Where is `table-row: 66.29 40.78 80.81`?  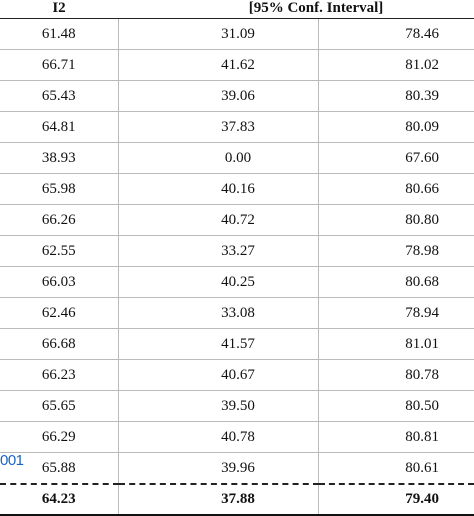
table-row: 66.29 40.78 80.81 is located at coordinates (237, 437).